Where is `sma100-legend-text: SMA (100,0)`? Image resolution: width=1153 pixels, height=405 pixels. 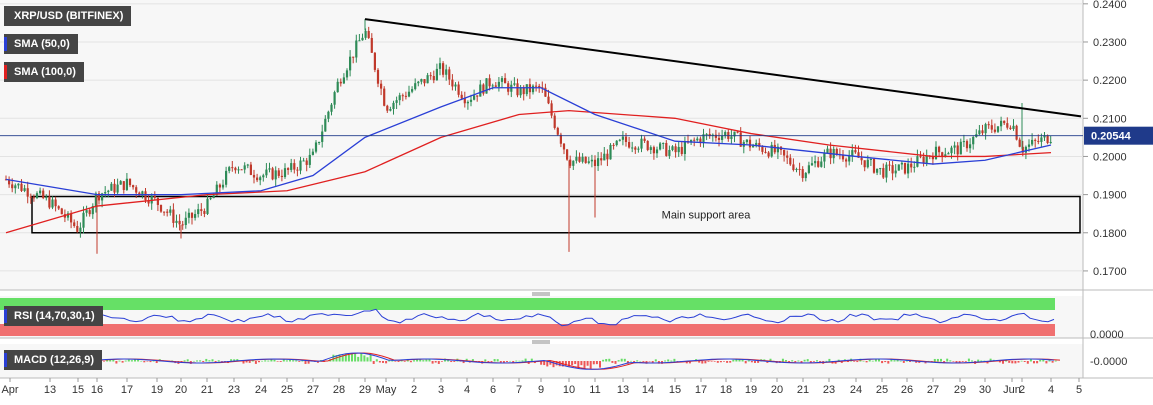 sma100-legend-text: SMA (100,0) is located at coordinates (45, 72).